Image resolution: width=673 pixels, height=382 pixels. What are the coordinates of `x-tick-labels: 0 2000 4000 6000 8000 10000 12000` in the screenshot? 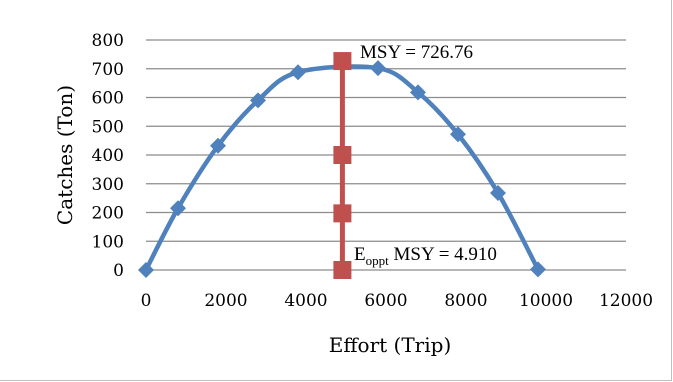 It's located at (397, 301).